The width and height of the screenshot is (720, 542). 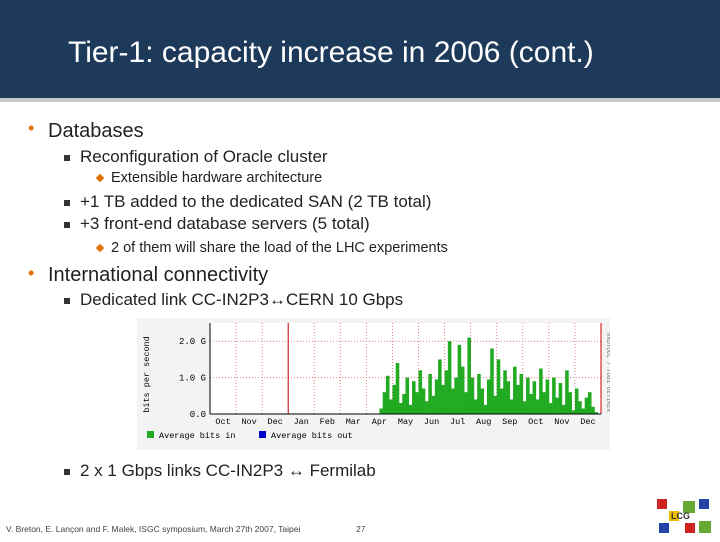 What do you see at coordinates (262, 434) in the screenshot?
I see `legend-swatch-out` at bounding box center [262, 434].